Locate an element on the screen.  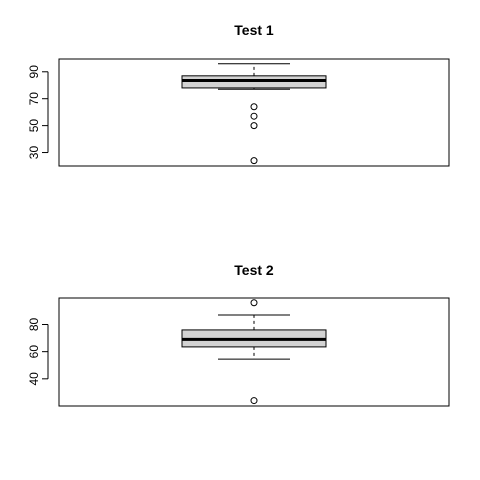
y-axis: 40 60 80 is located at coordinates (38, 351).